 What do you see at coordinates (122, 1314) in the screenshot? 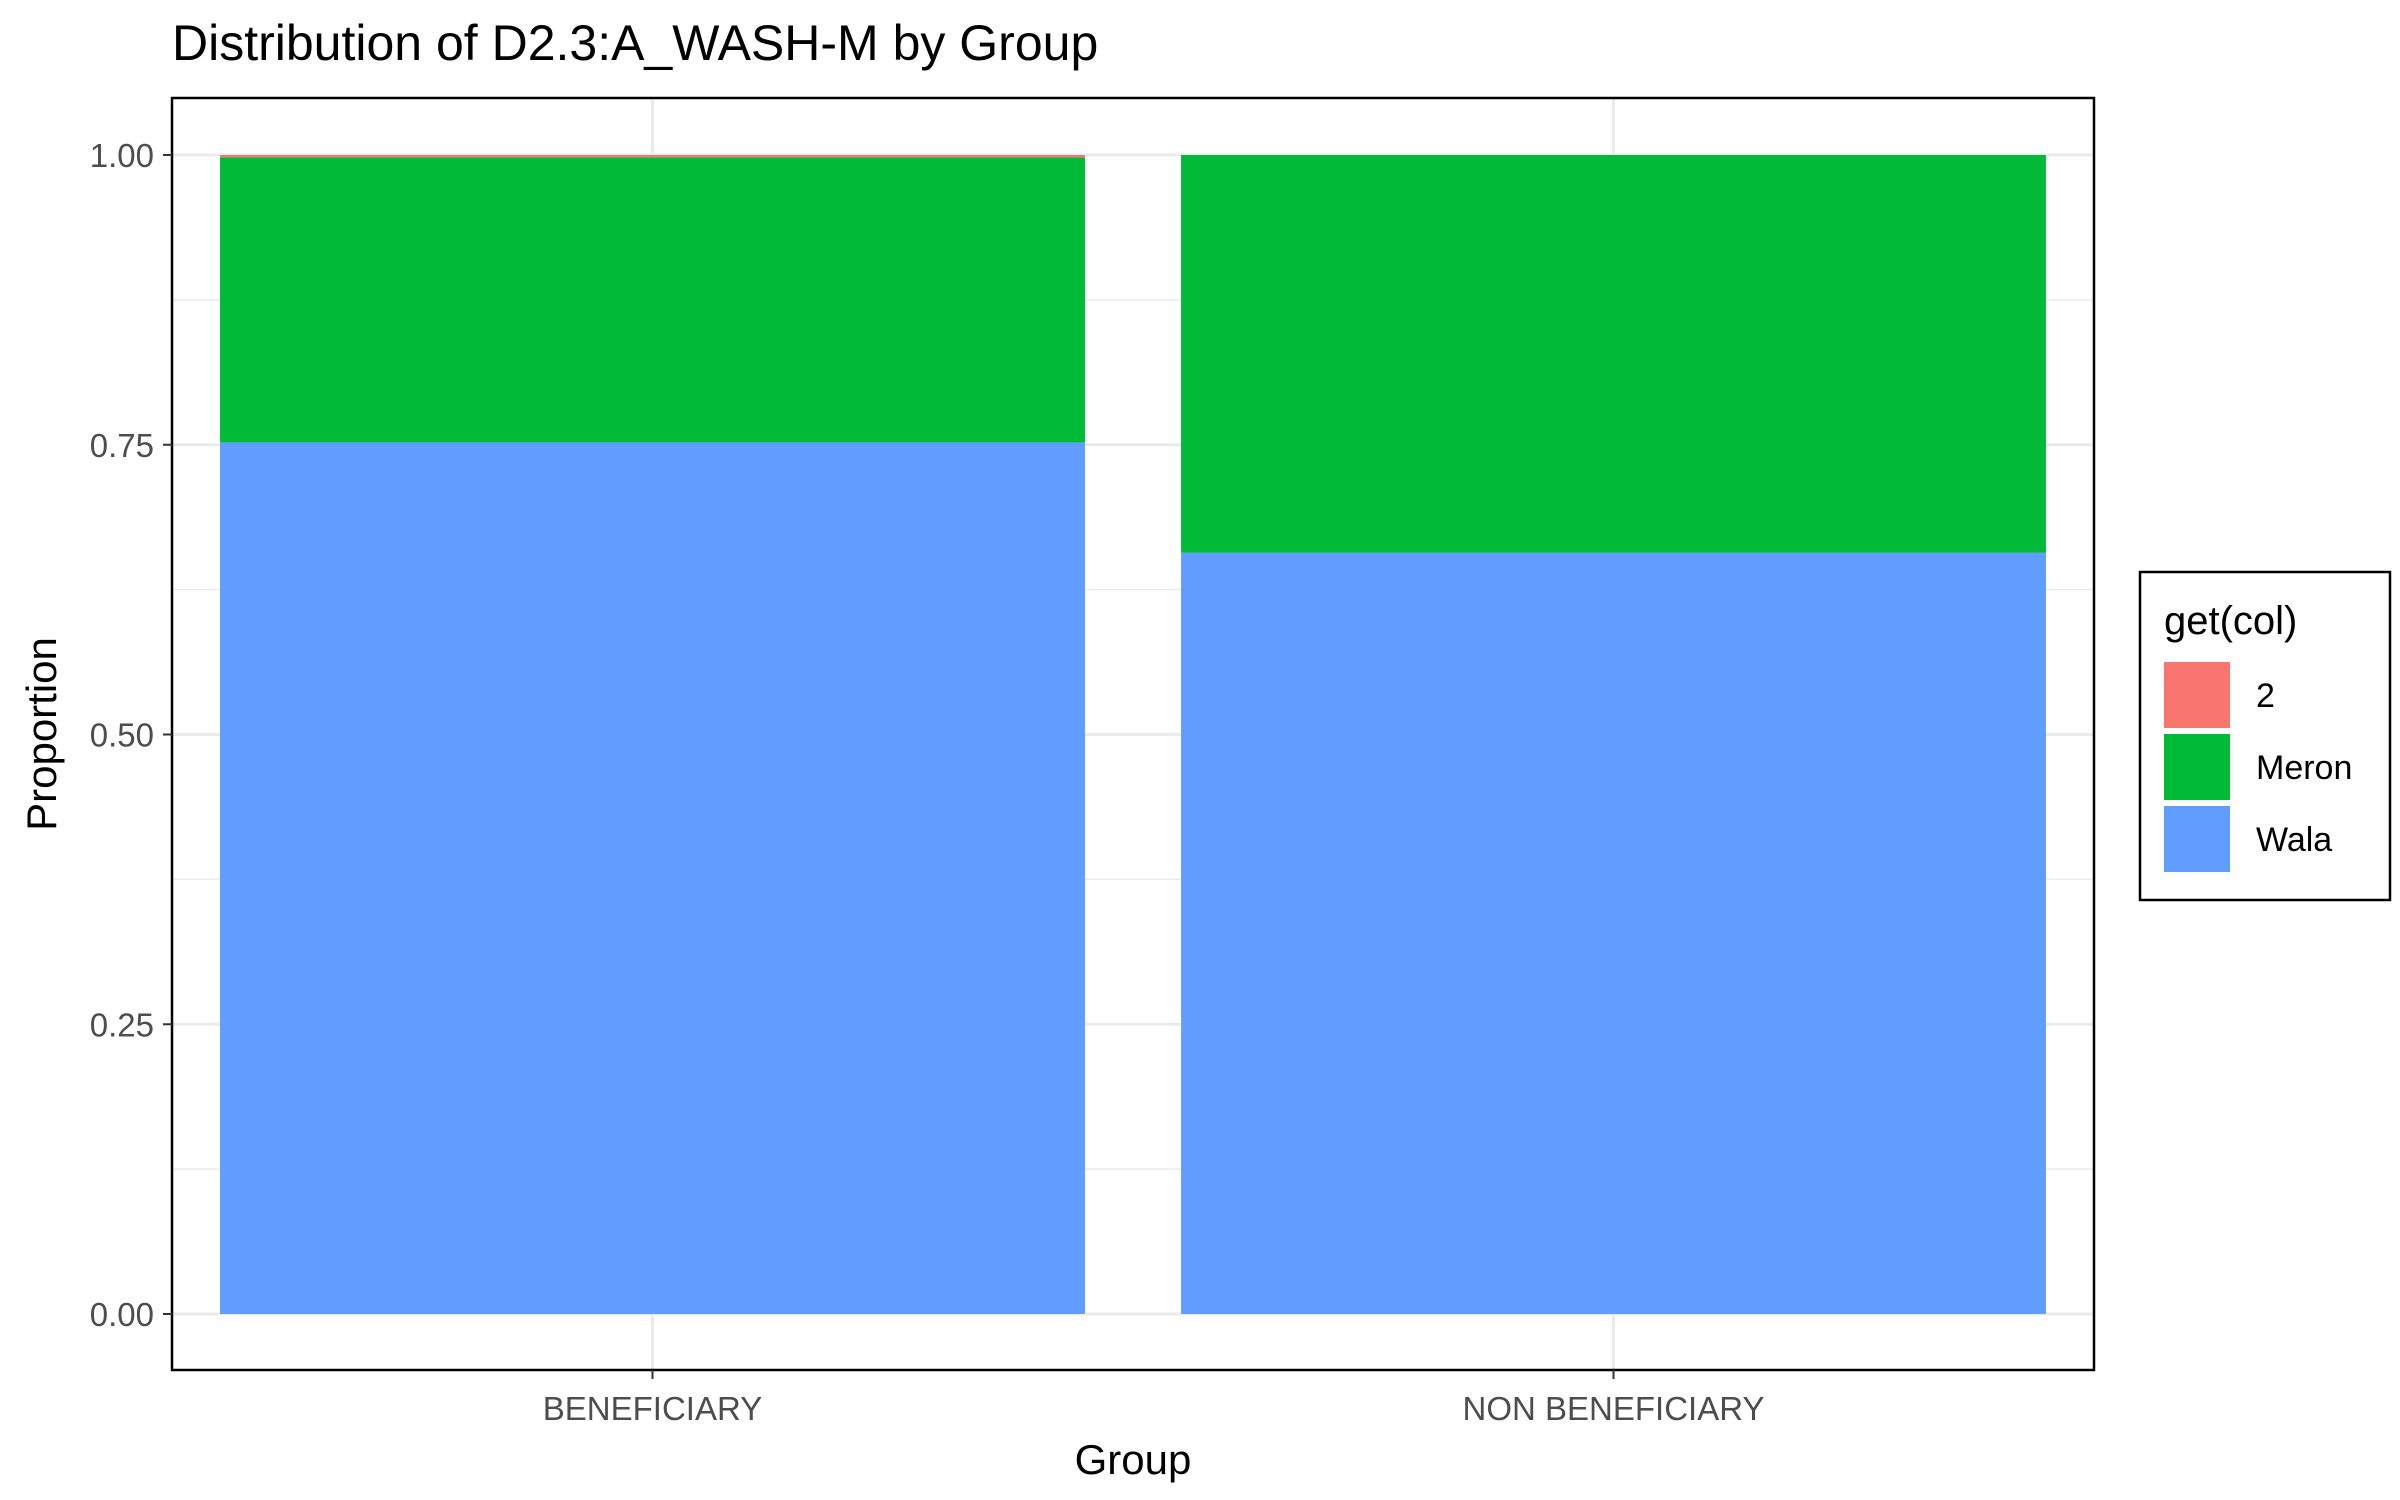
I see `y-tick-label: 0.00` at bounding box center [122, 1314].